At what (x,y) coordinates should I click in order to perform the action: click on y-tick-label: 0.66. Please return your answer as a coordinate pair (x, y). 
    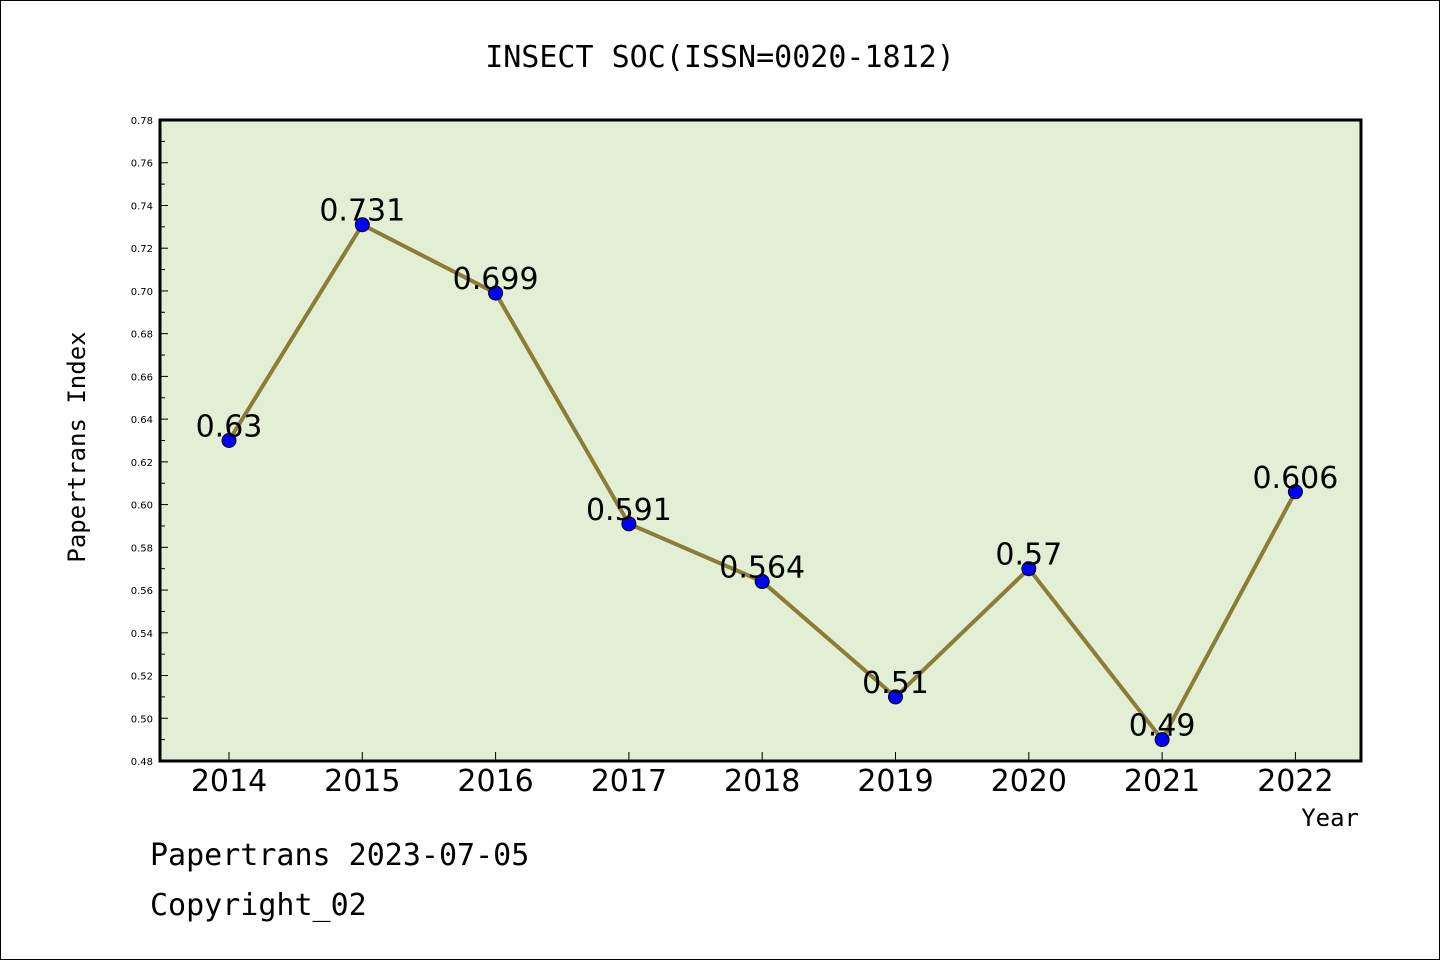
    Looking at the image, I should click on (142, 377).